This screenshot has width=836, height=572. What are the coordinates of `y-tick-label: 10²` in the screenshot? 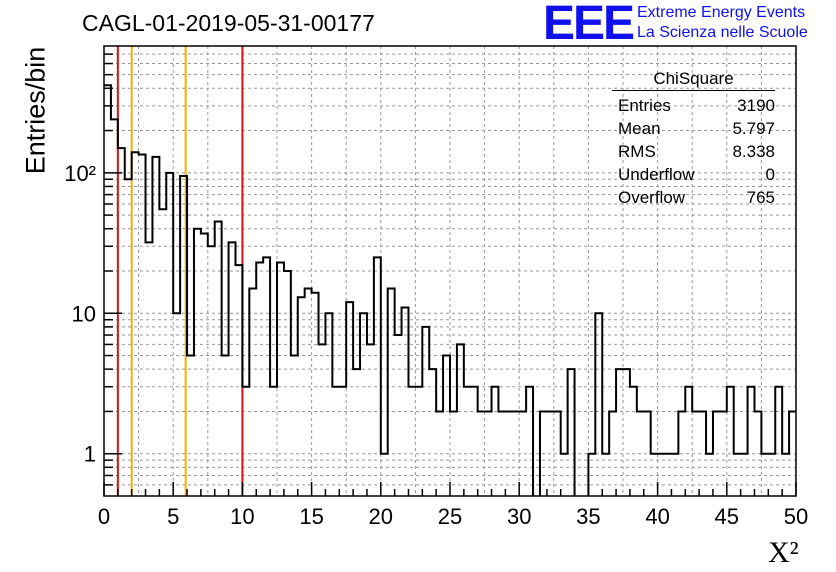 It's located at (80, 173).